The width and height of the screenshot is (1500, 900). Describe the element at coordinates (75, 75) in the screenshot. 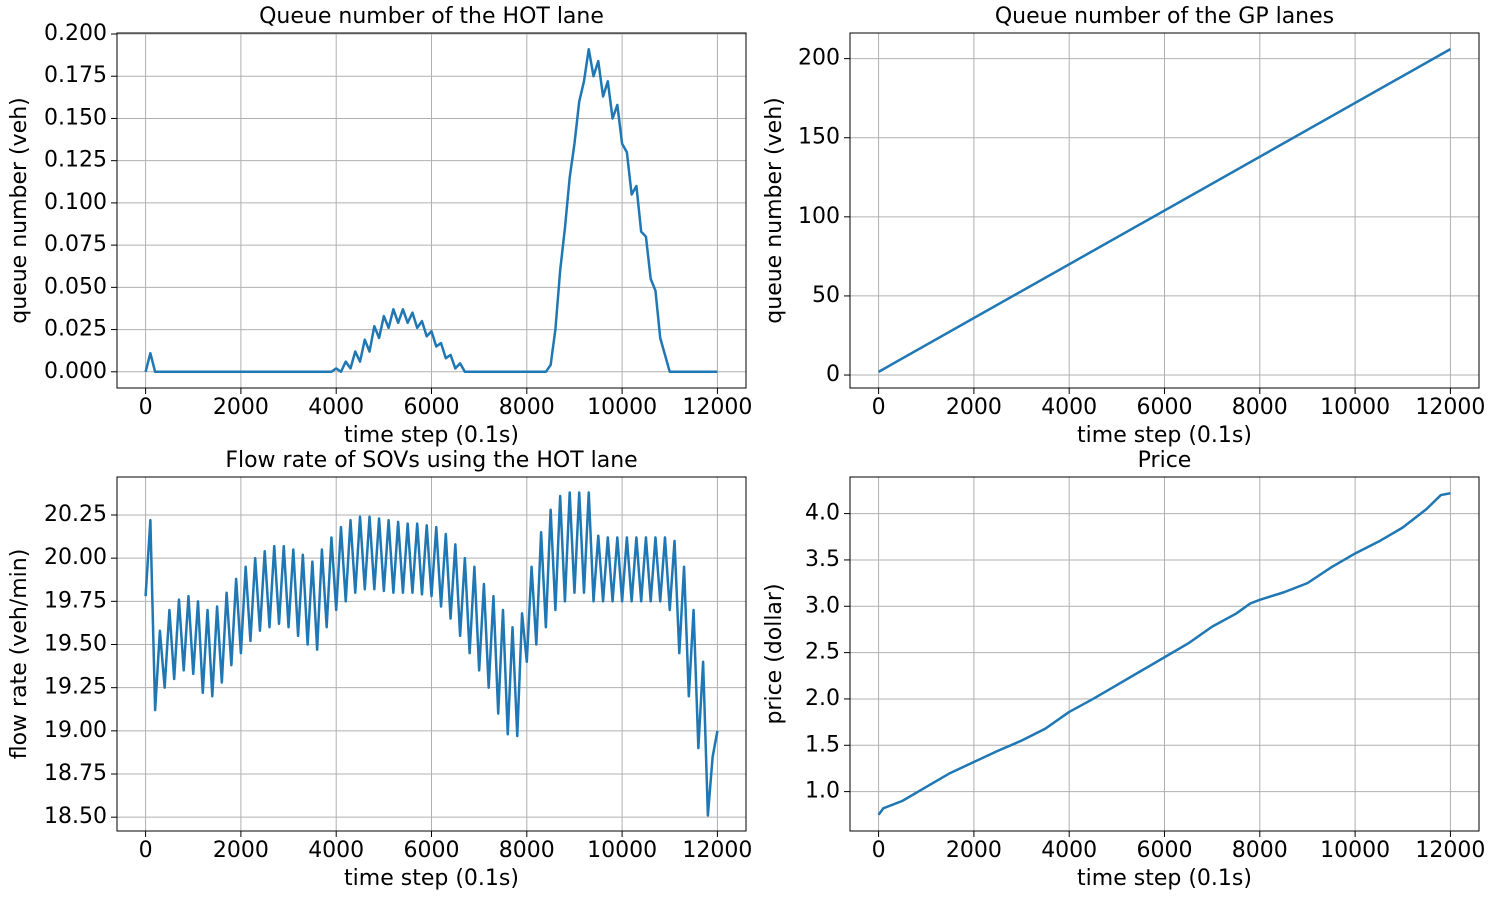

I see `y-tick-label: 0.175` at that location.